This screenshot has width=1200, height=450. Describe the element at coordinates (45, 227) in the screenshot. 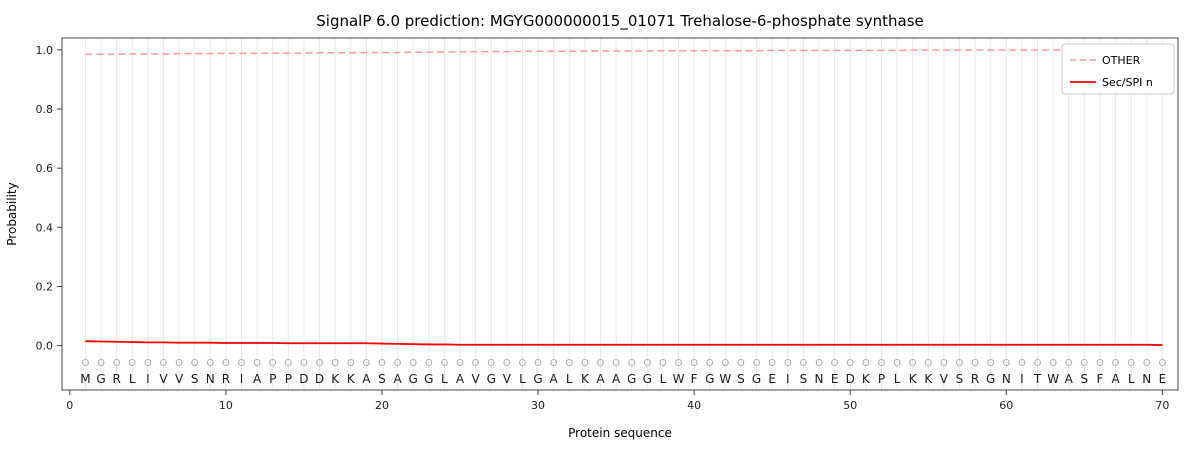

I see `y-tick-label: 0.4` at that location.